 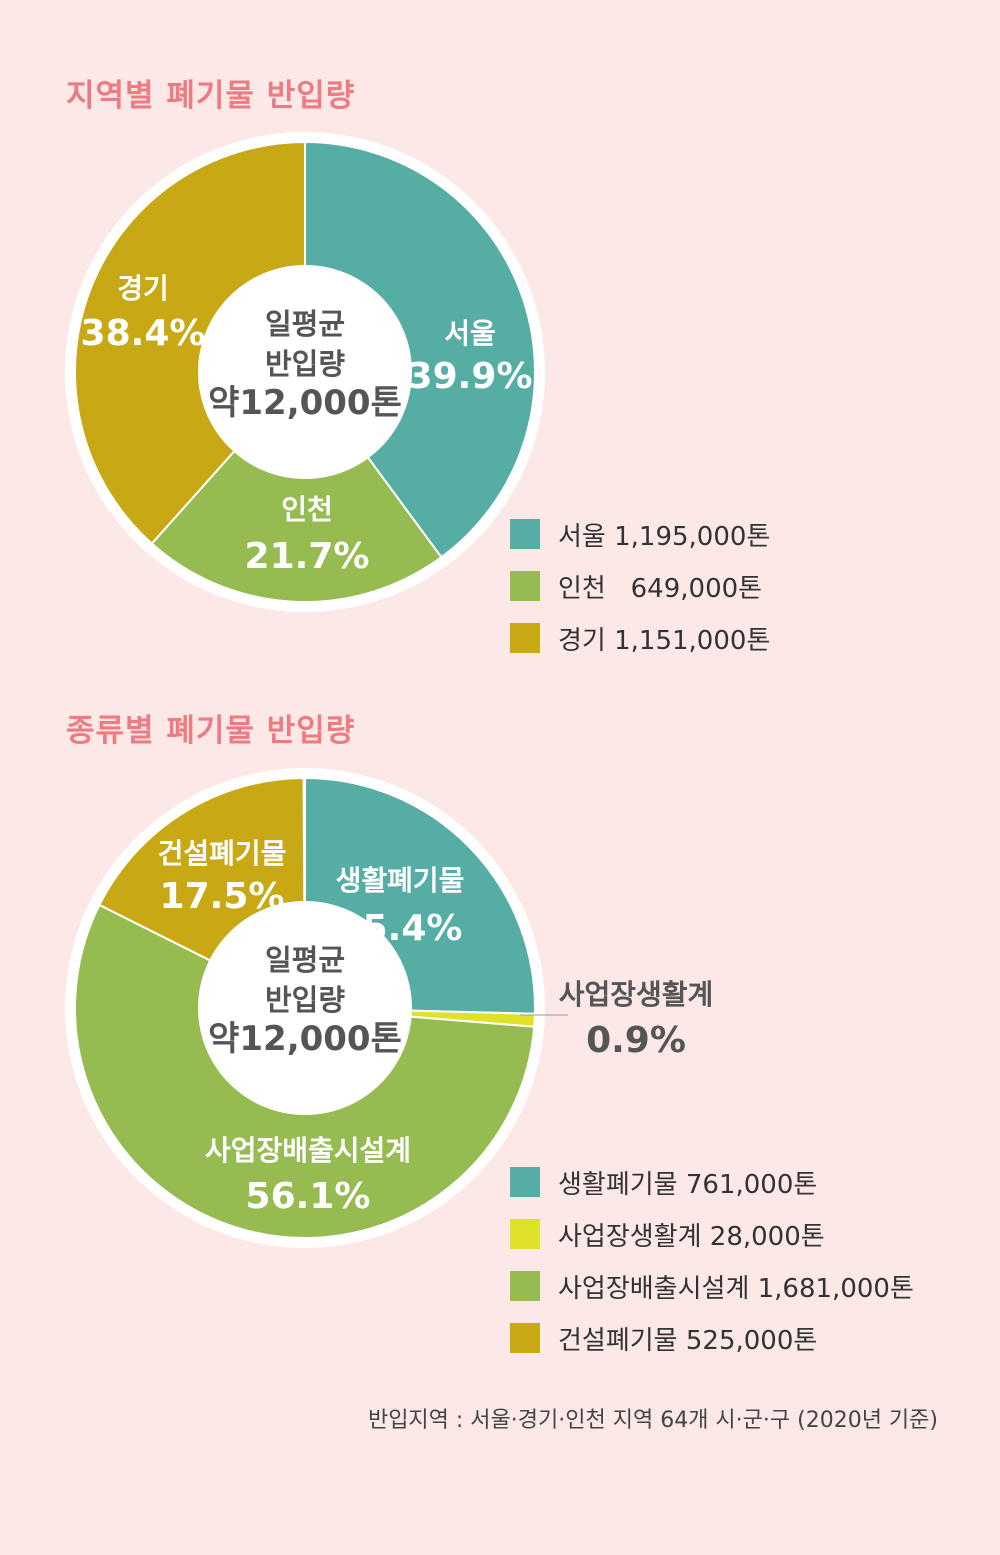 What do you see at coordinates (308, 1196) in the screenshot?
I see `slice-percent-label: 56.1%` at bounding box center [308, 1196].